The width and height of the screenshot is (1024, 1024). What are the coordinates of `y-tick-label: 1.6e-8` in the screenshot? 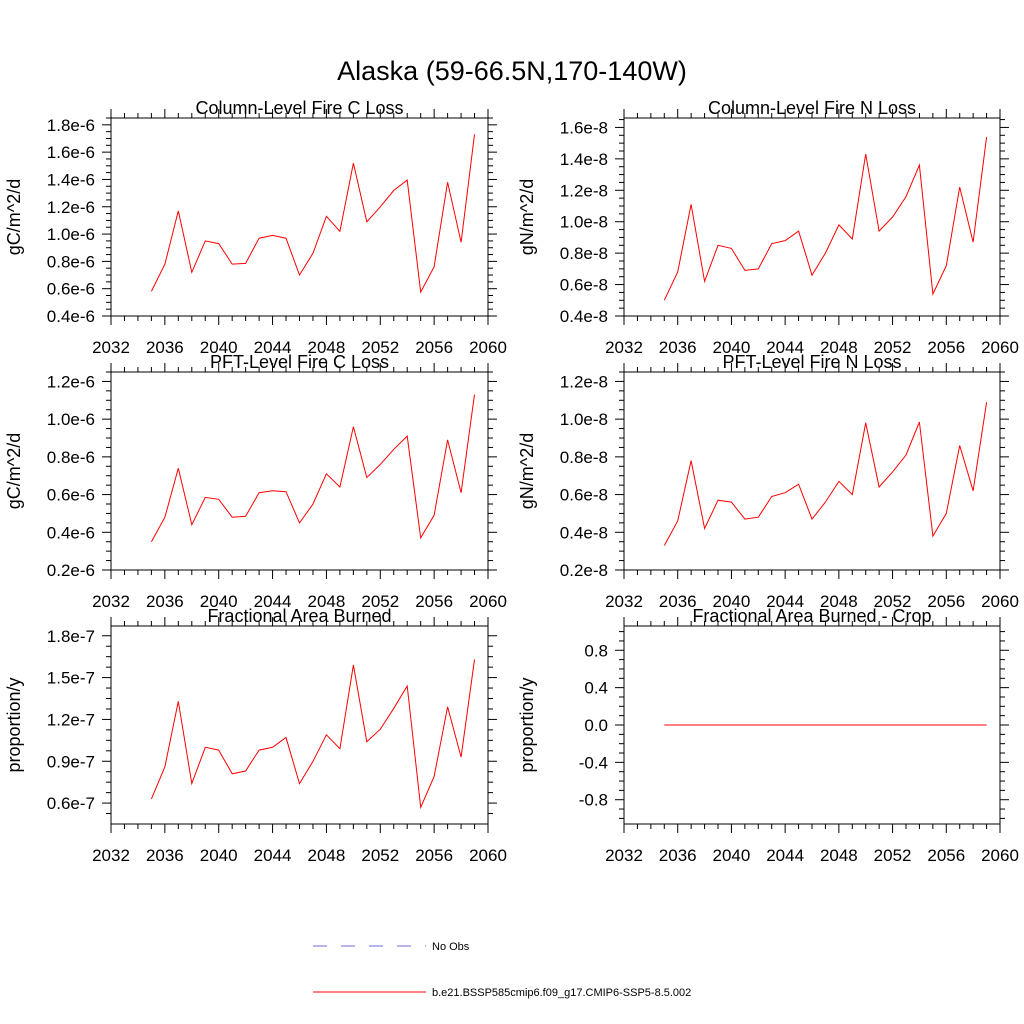 It's located at (584, 127).